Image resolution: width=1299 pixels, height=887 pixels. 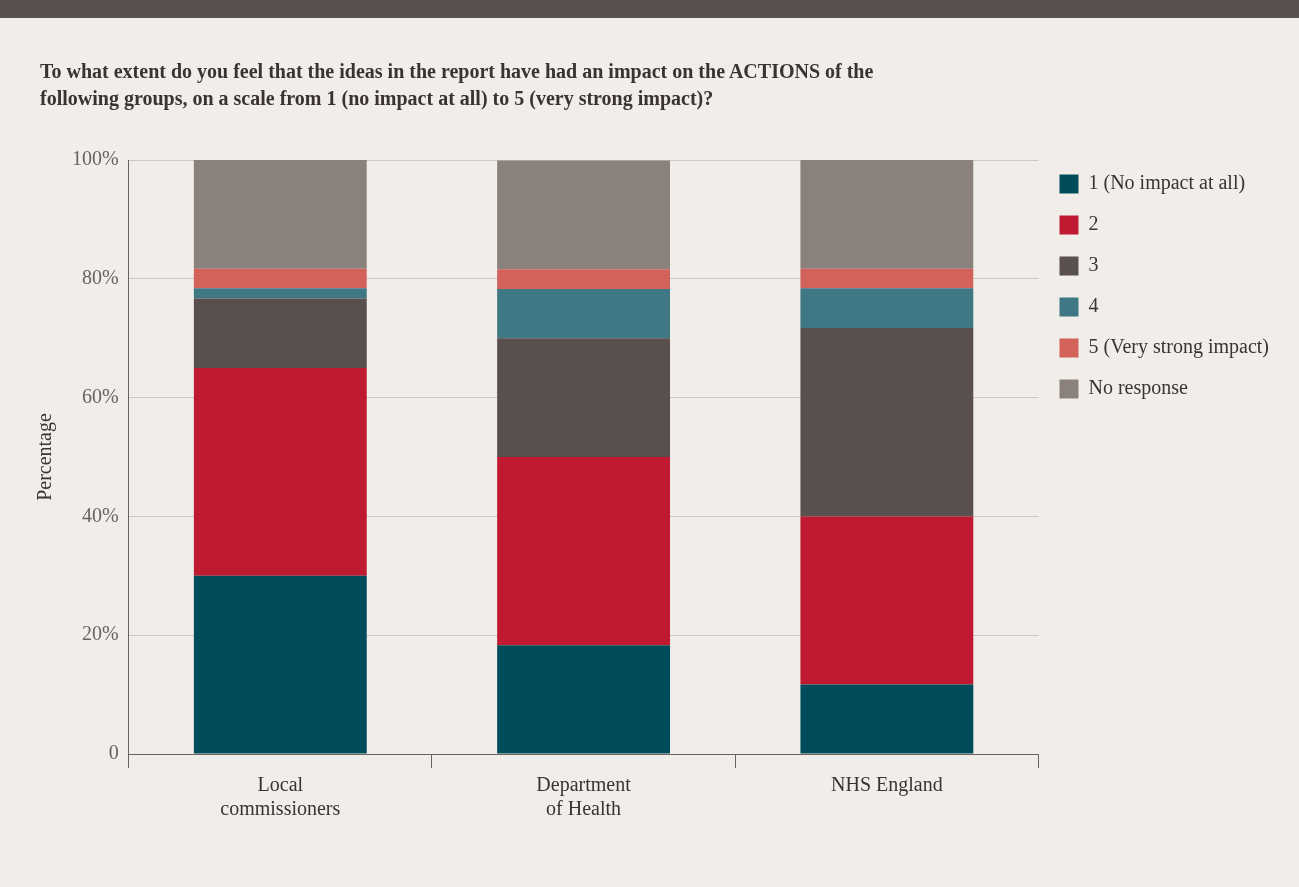 I want to click on y-tick-label: 100%, so click(x=95, y=158).